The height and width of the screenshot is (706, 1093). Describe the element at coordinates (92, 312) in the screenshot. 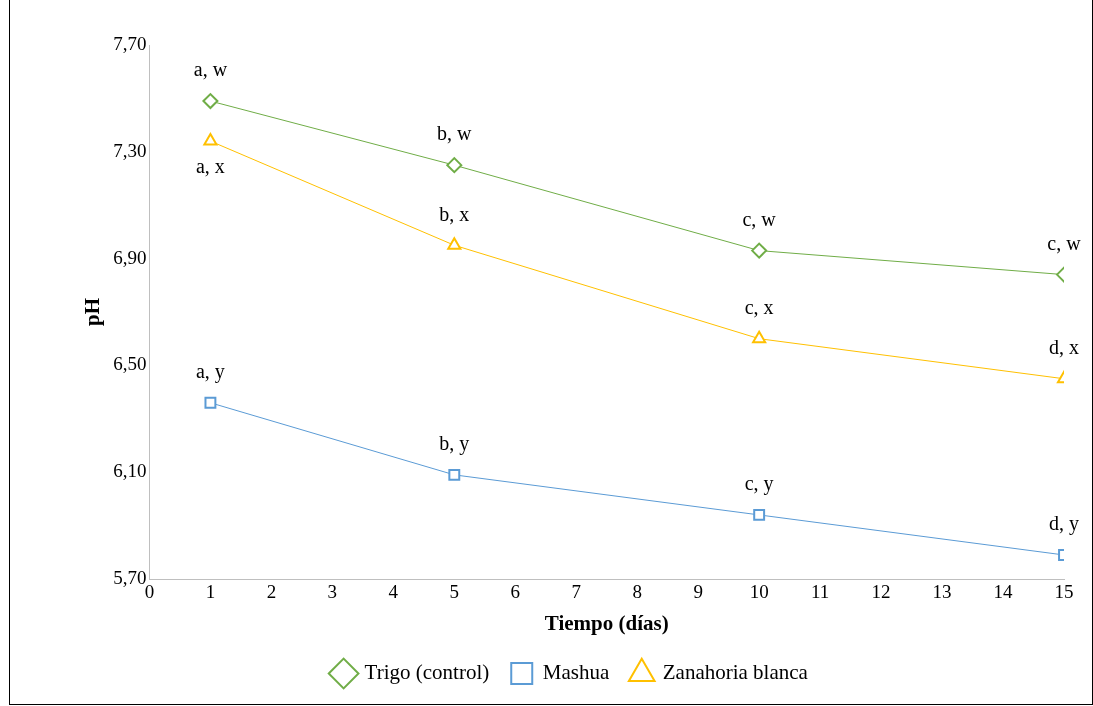

I see `y-axis-title: pH` at that location.